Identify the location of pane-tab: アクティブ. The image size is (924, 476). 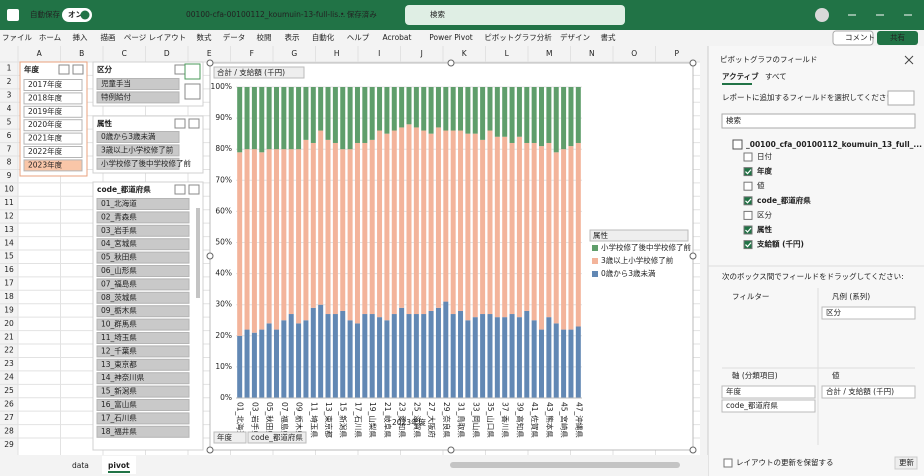
(740, 76).